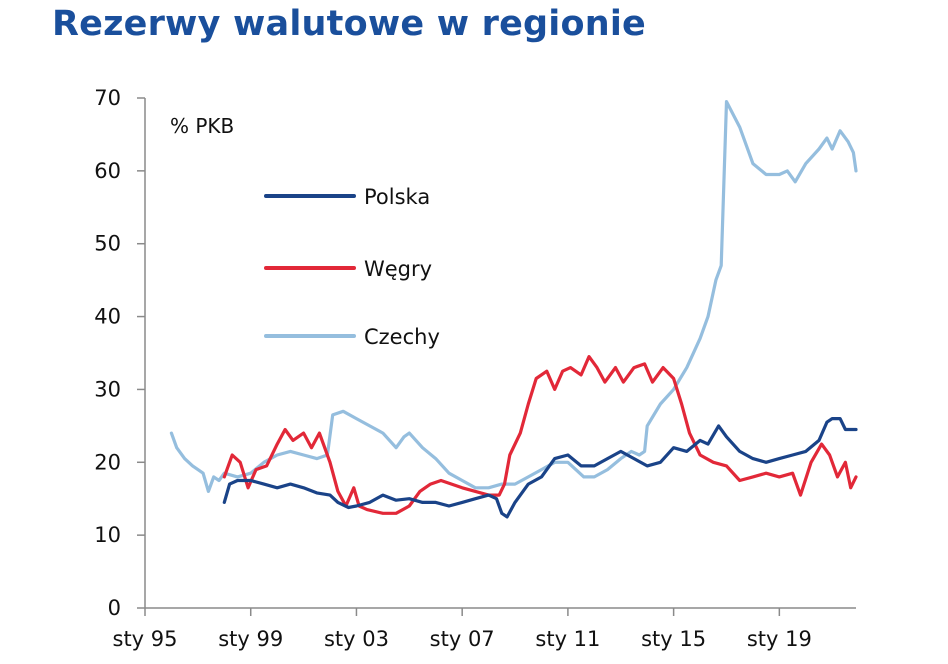  What do you see at coordinates (779, 639) in the screenshot?
I see `x-tick-label: sty 19` at bounding box center [779, 639].